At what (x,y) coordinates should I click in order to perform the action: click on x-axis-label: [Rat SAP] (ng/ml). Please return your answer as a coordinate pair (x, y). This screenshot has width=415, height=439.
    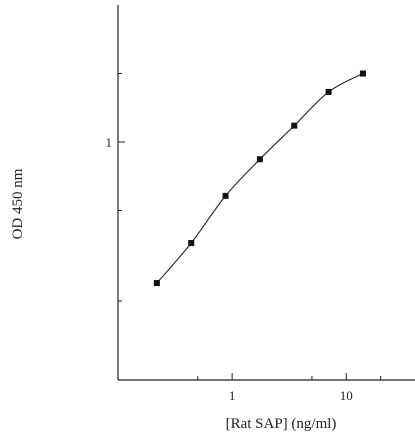
    Looking at the image, I should click on (281, 424).